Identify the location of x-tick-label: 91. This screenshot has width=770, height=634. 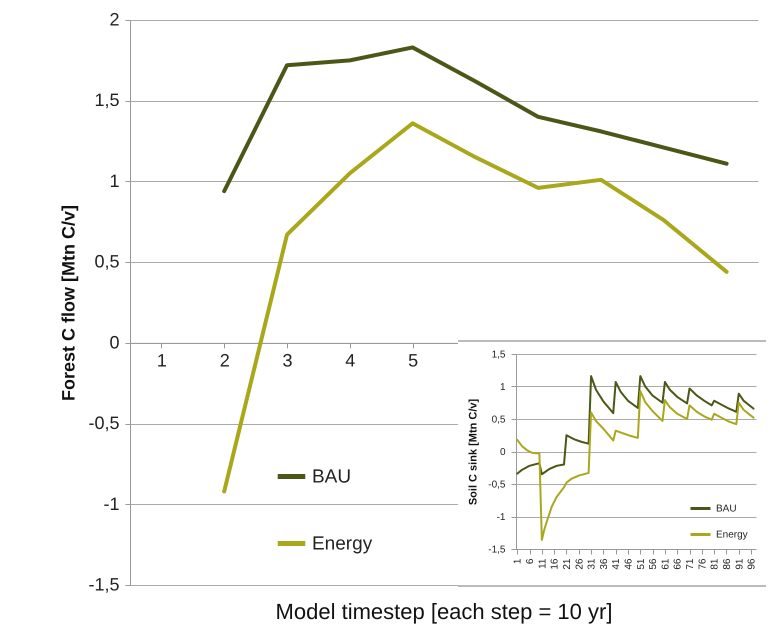
(740, 564).